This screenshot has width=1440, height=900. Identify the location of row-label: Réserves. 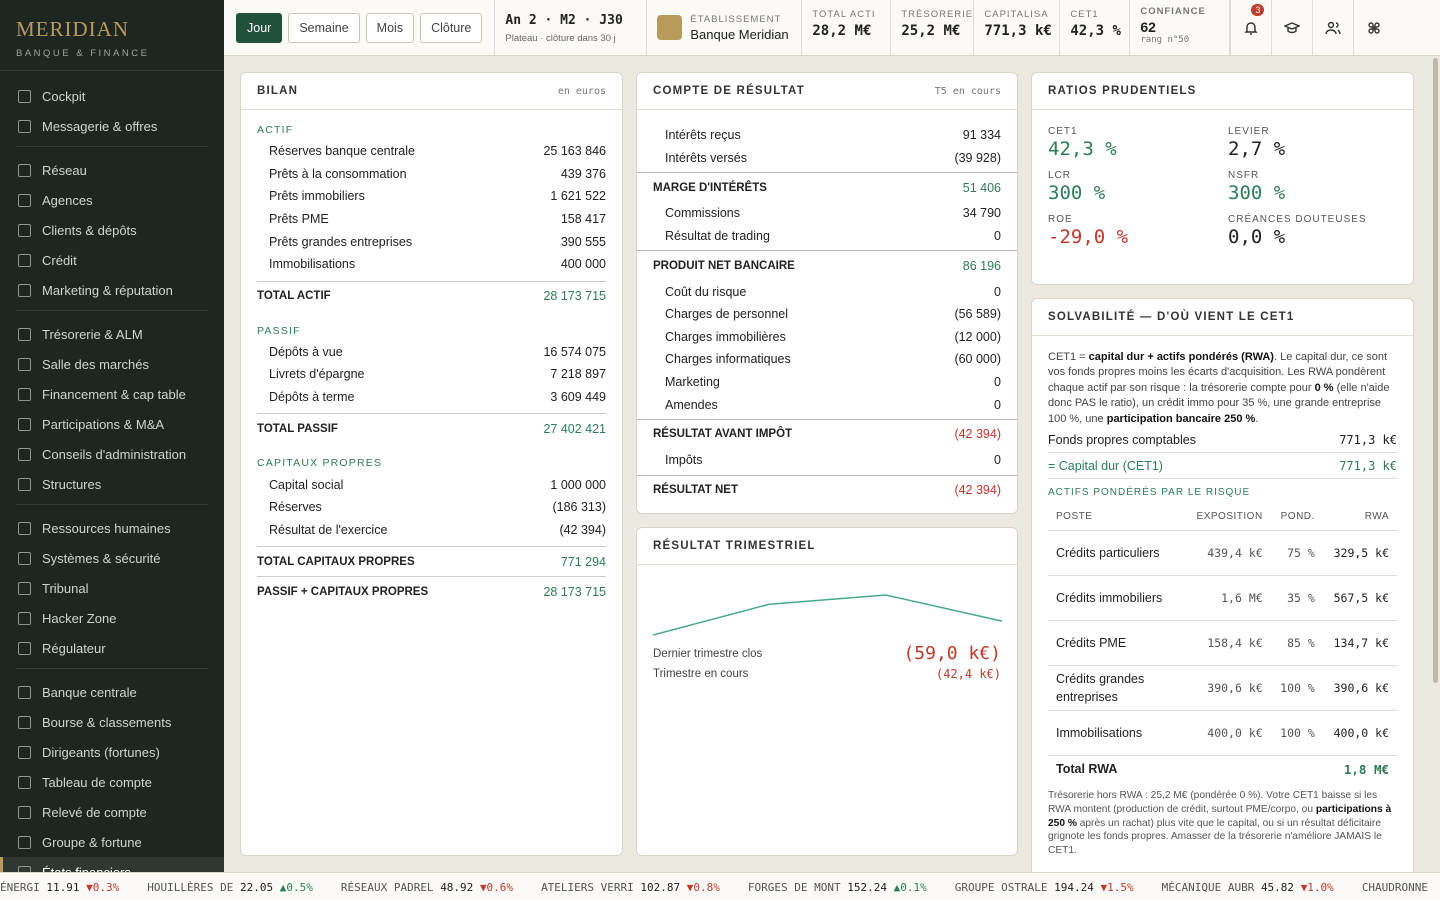
(295, 507).